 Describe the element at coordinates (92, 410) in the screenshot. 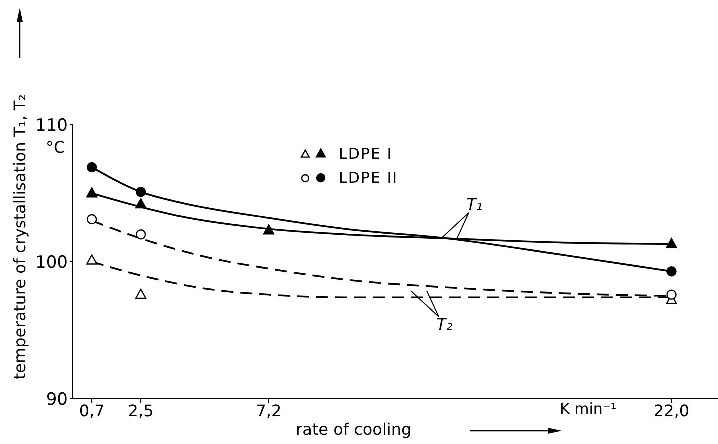

I see `x-tick-label: 0,7` at that location.